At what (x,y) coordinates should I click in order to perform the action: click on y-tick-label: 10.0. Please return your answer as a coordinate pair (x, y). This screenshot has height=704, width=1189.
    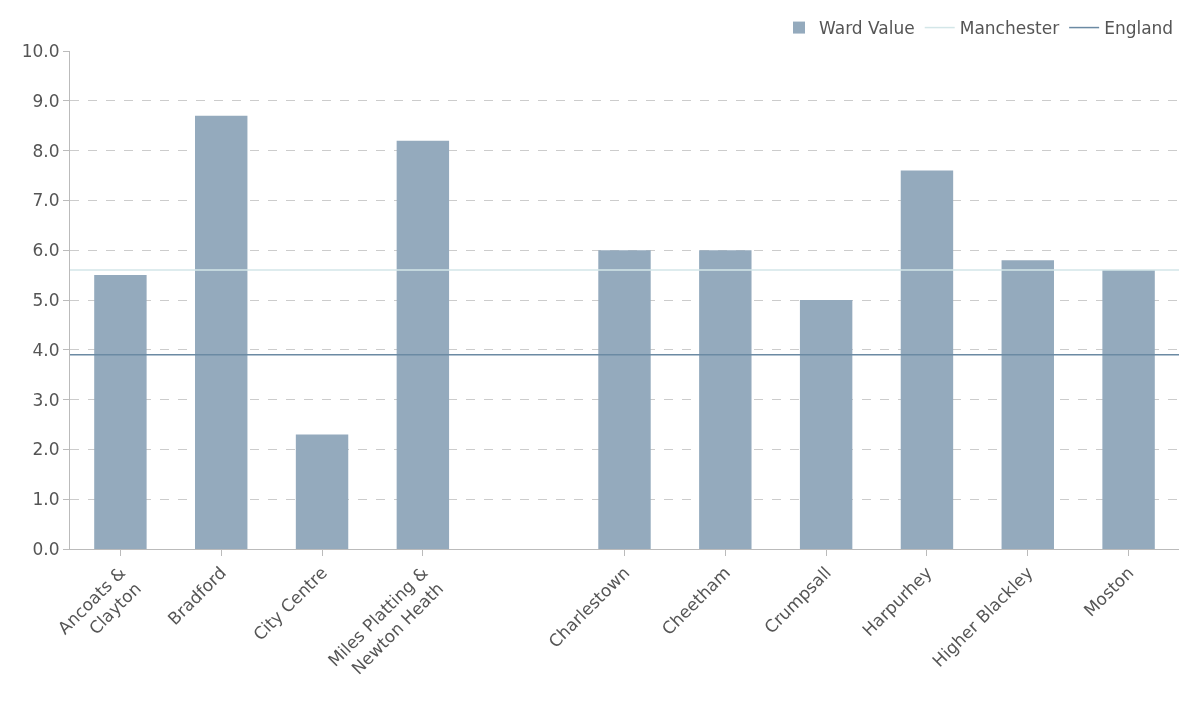
    Looking at the image, I should click on (40, 50).